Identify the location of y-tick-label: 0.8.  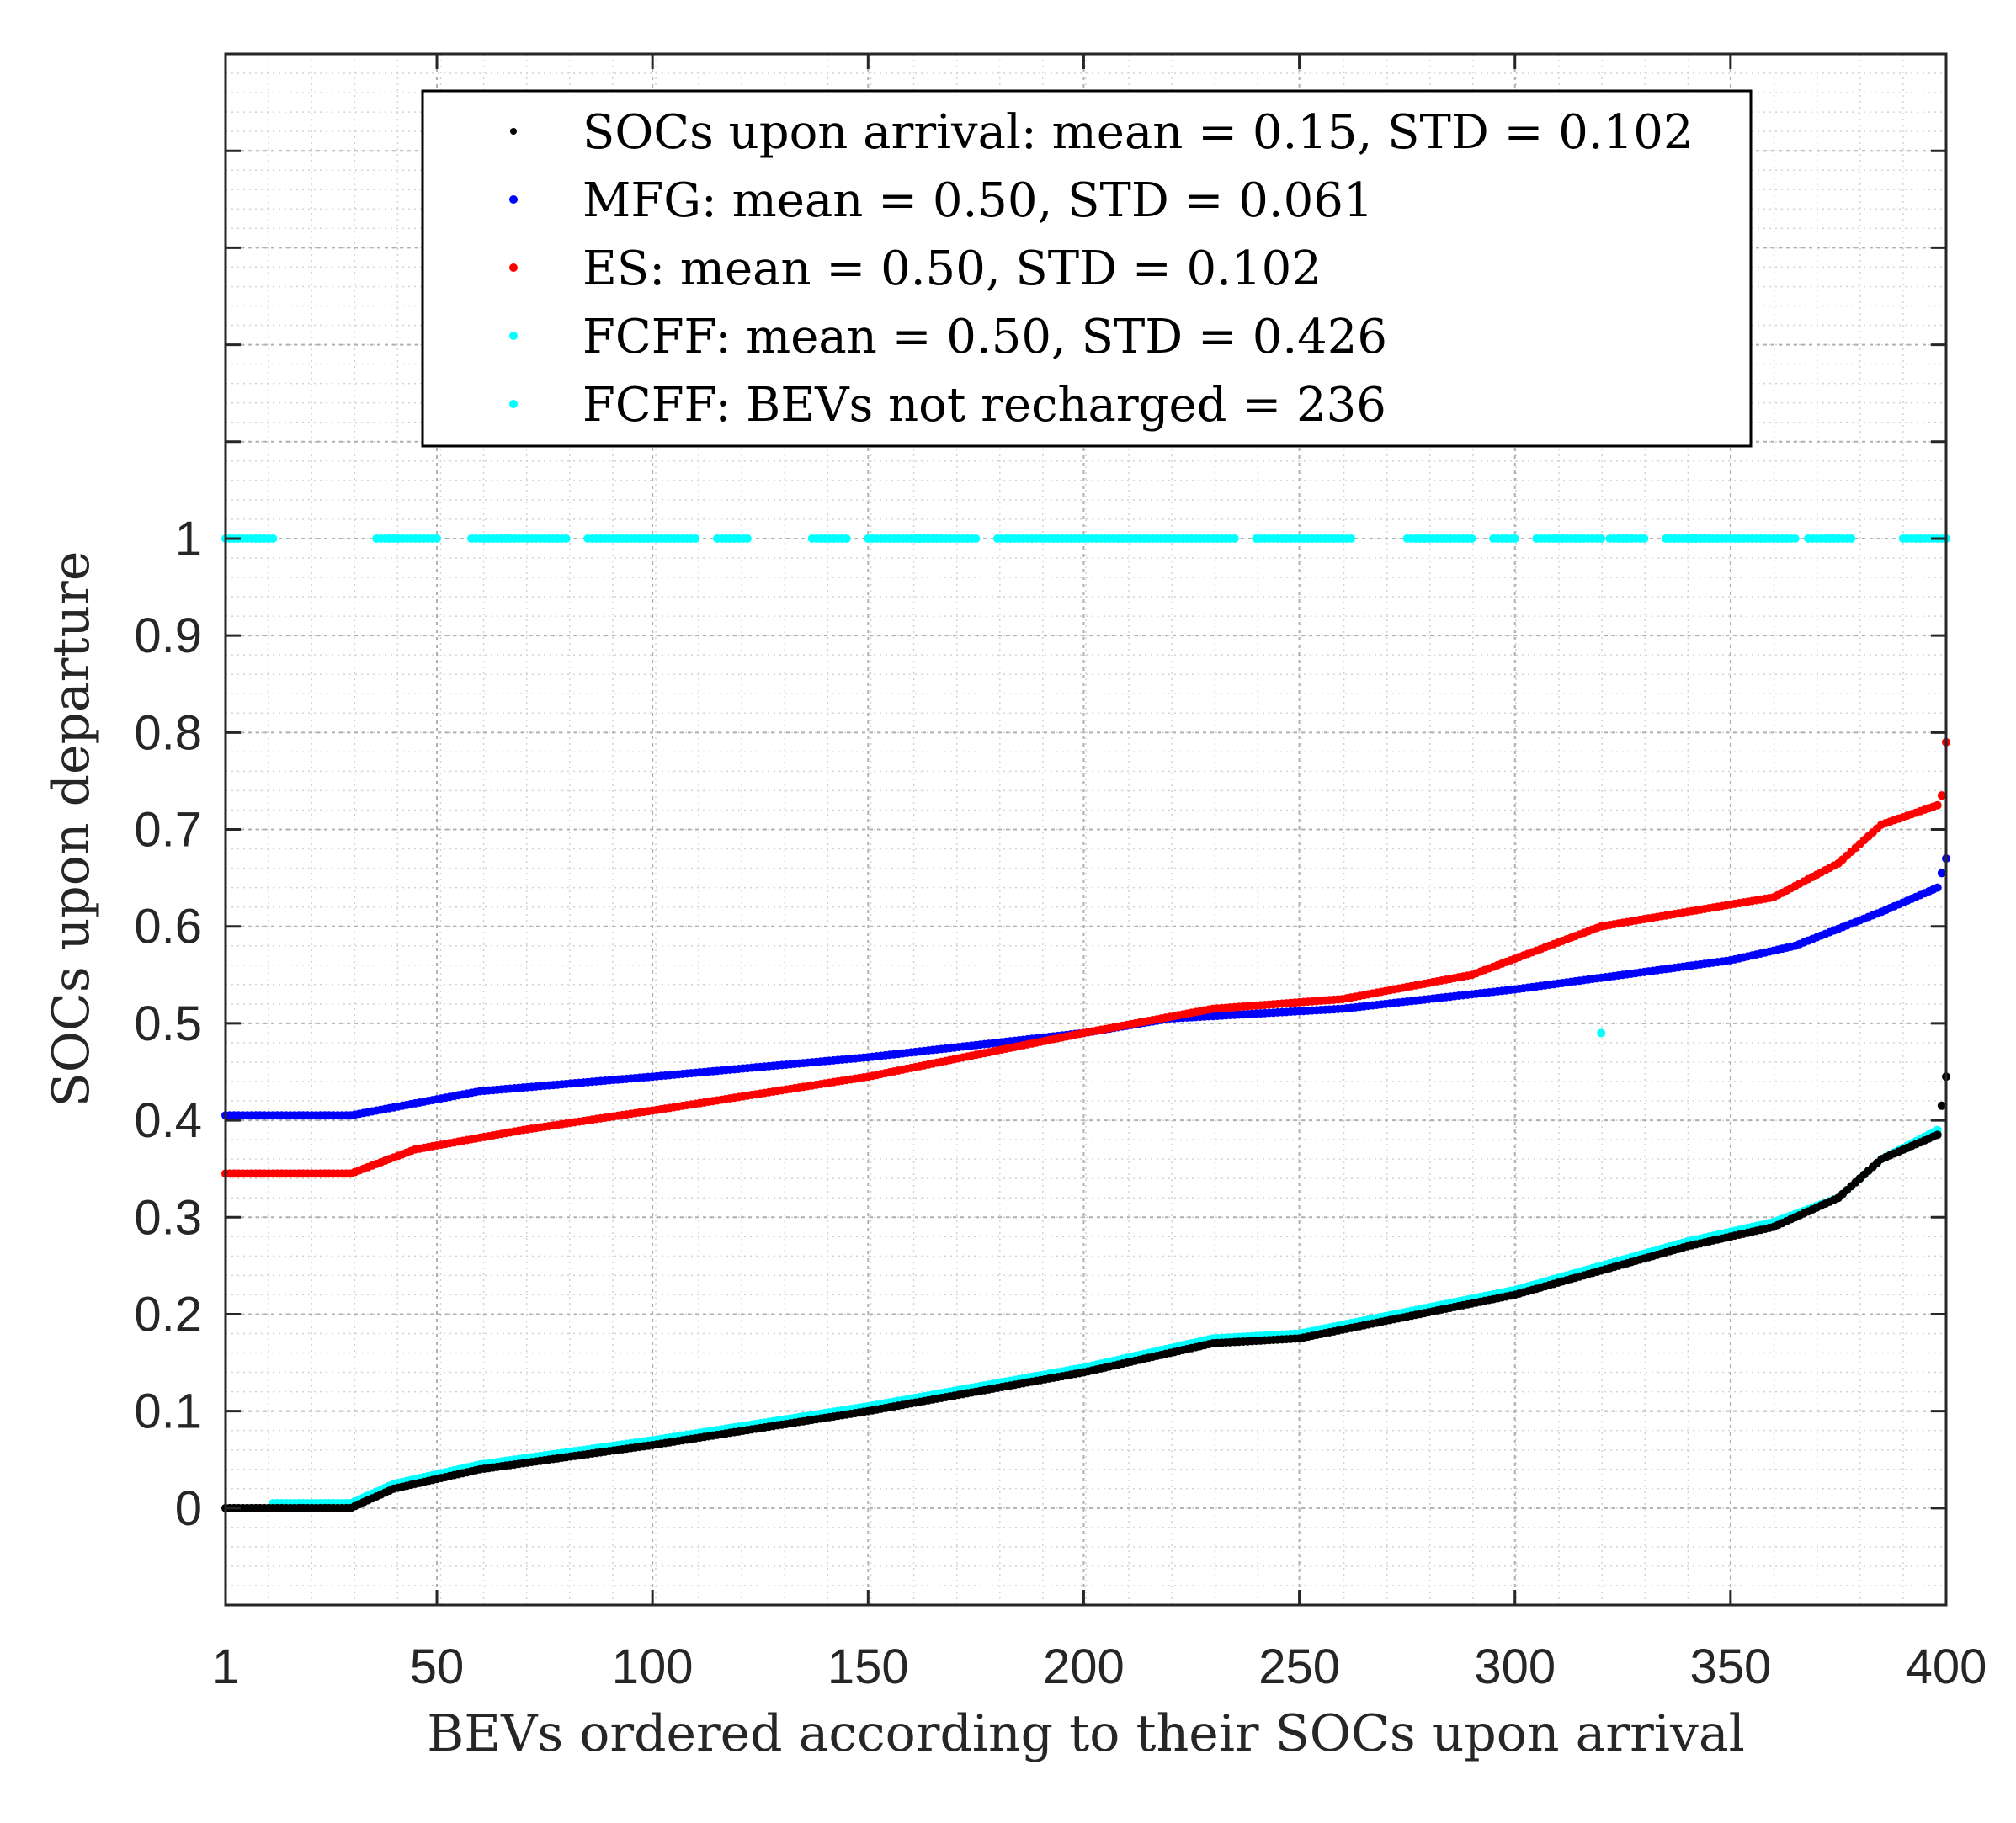
(168, 732).